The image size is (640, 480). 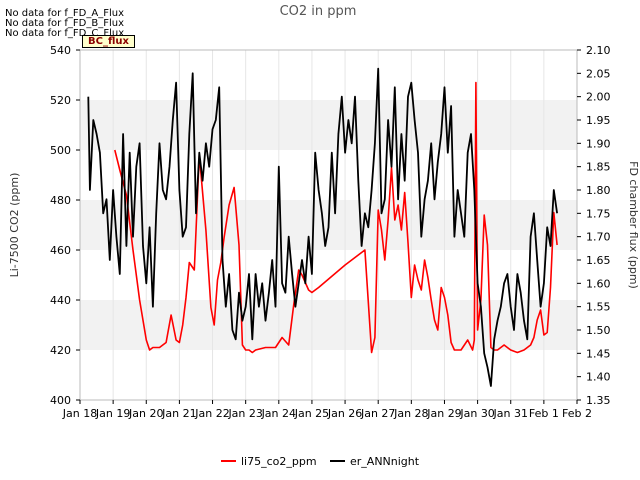 What do you see at coordinates (598, 377) in the screenshot?
I see `y2-tick-label: 1.40` at bounding box center [598, 377].